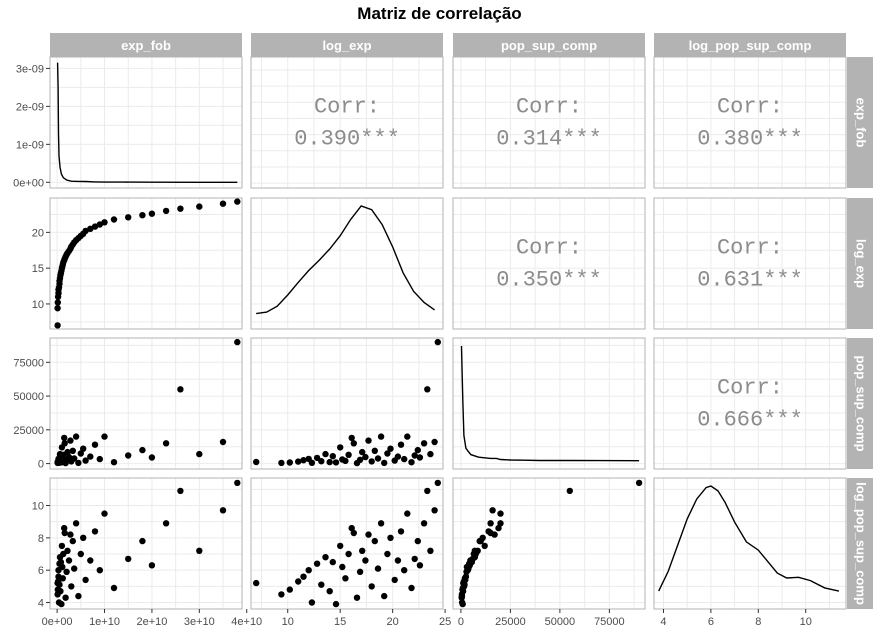 Image resolution: width=879 pixels, height=636 pixels. I want to click on corr-value: 0.314***, so click(549, 139).